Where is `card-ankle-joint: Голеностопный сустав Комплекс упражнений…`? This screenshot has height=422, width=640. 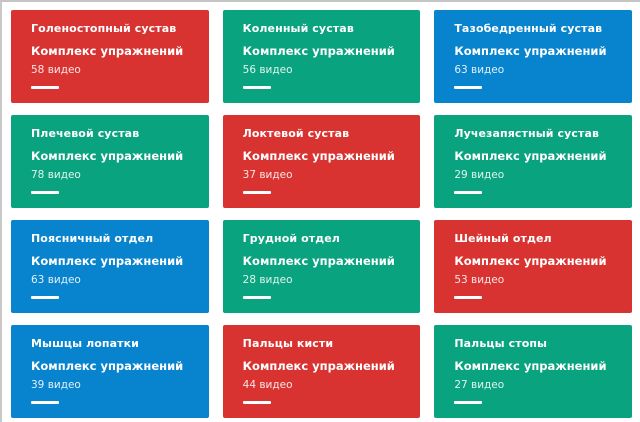
card-ankle-joint: Голеностопный сустав Комплекс упражнений… is located at coordinates (110, 56).